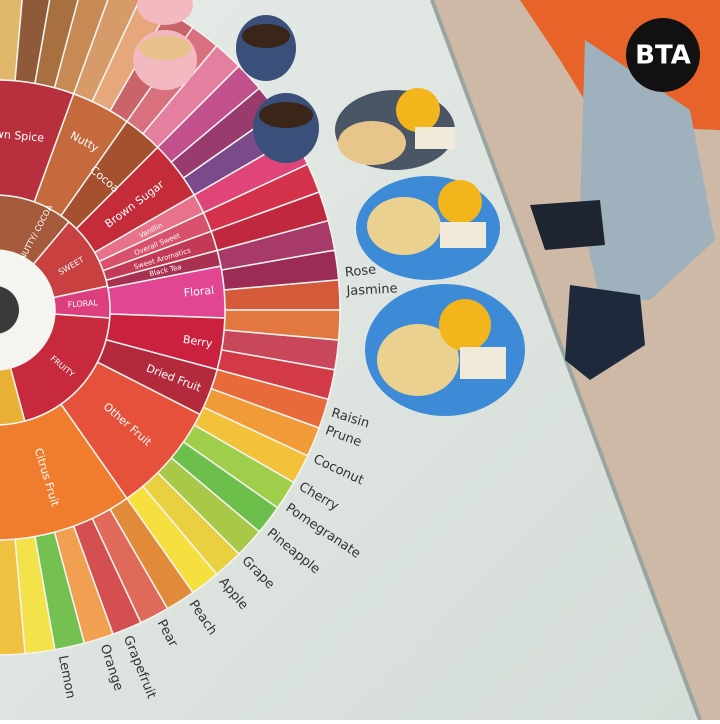  What do you see at coordinates (22, 135) in the screenshot?
I see `wheel-label: Brown Spice` at bounding box center [22, 135].